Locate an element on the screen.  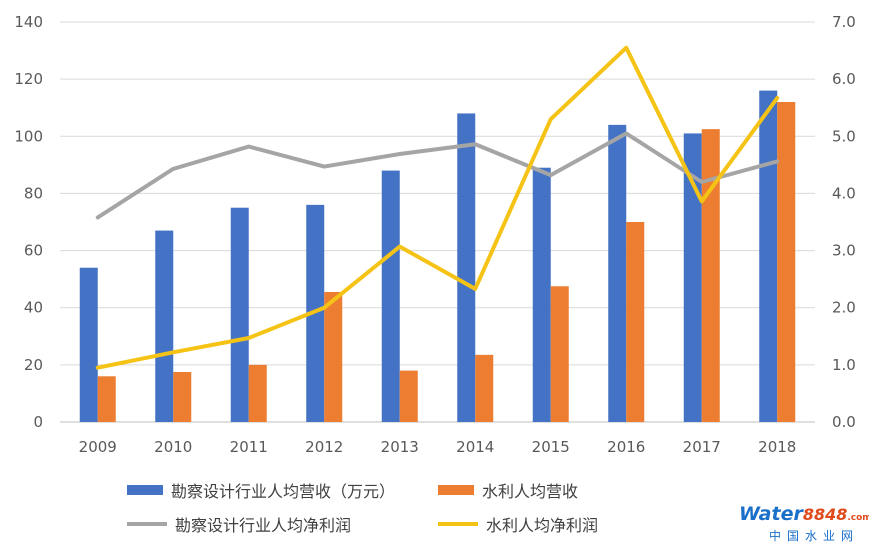
x-tick-label: 2016 is located at coordinates (626, 447).